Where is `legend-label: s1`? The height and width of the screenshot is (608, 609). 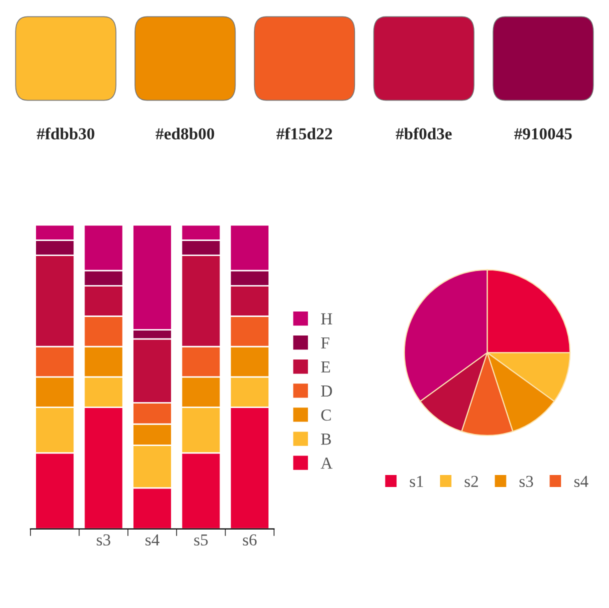
legend-label: s1 is located at coordinates (417, 482).